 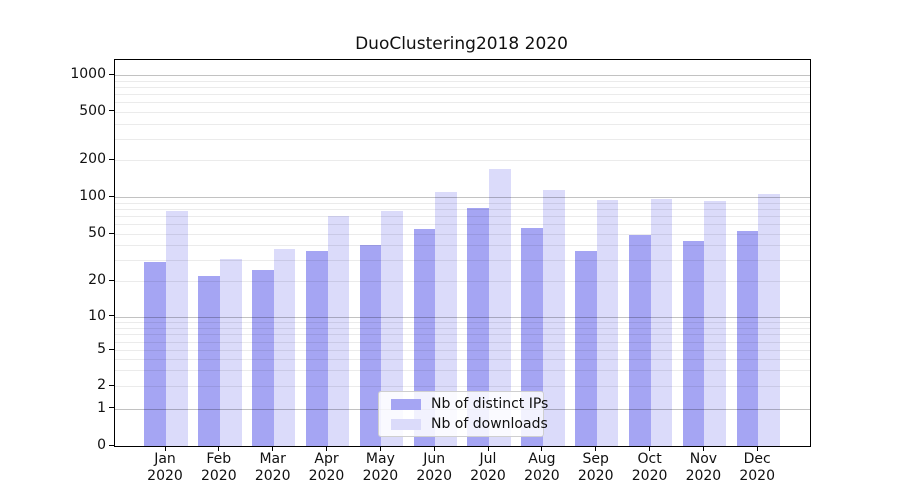 What do you see at coordinates (488, 467) in the screenshot?
I see `x-tick-label-jul: Jul 2020` at bounding box center [488, 467].